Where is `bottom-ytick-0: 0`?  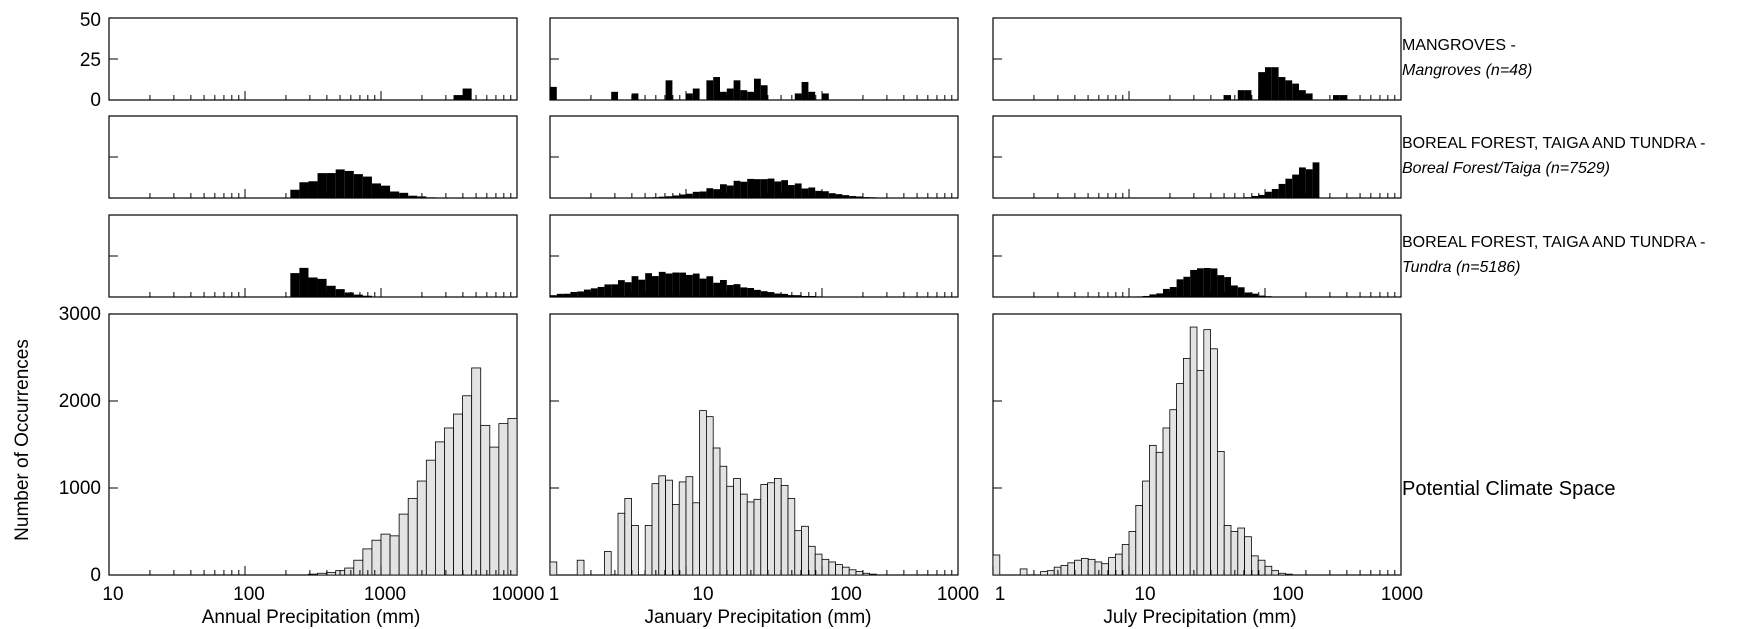
bottom-ytick-0: 0 is located at coordinates (95, 575).